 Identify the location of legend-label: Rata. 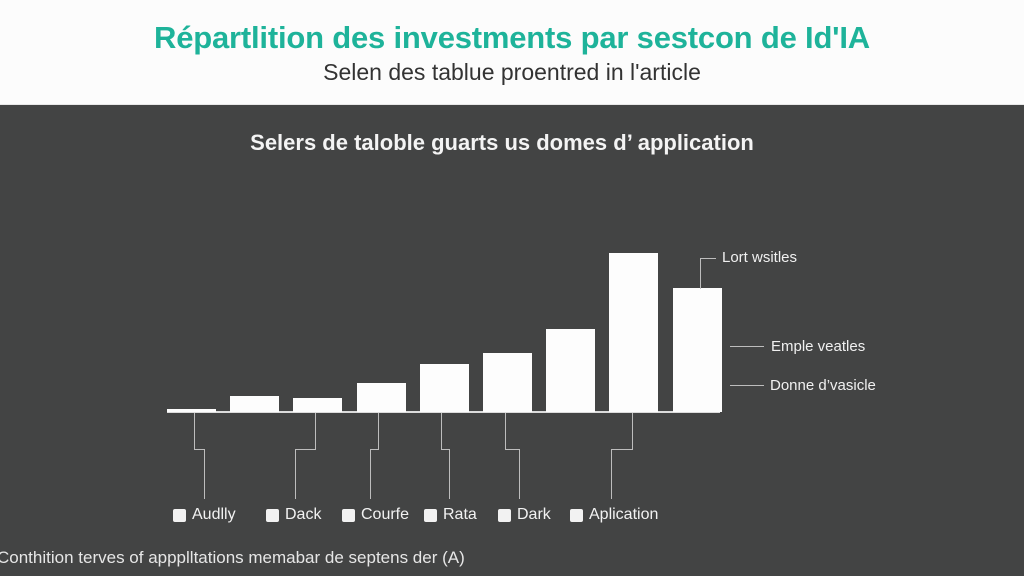
(460, 514).